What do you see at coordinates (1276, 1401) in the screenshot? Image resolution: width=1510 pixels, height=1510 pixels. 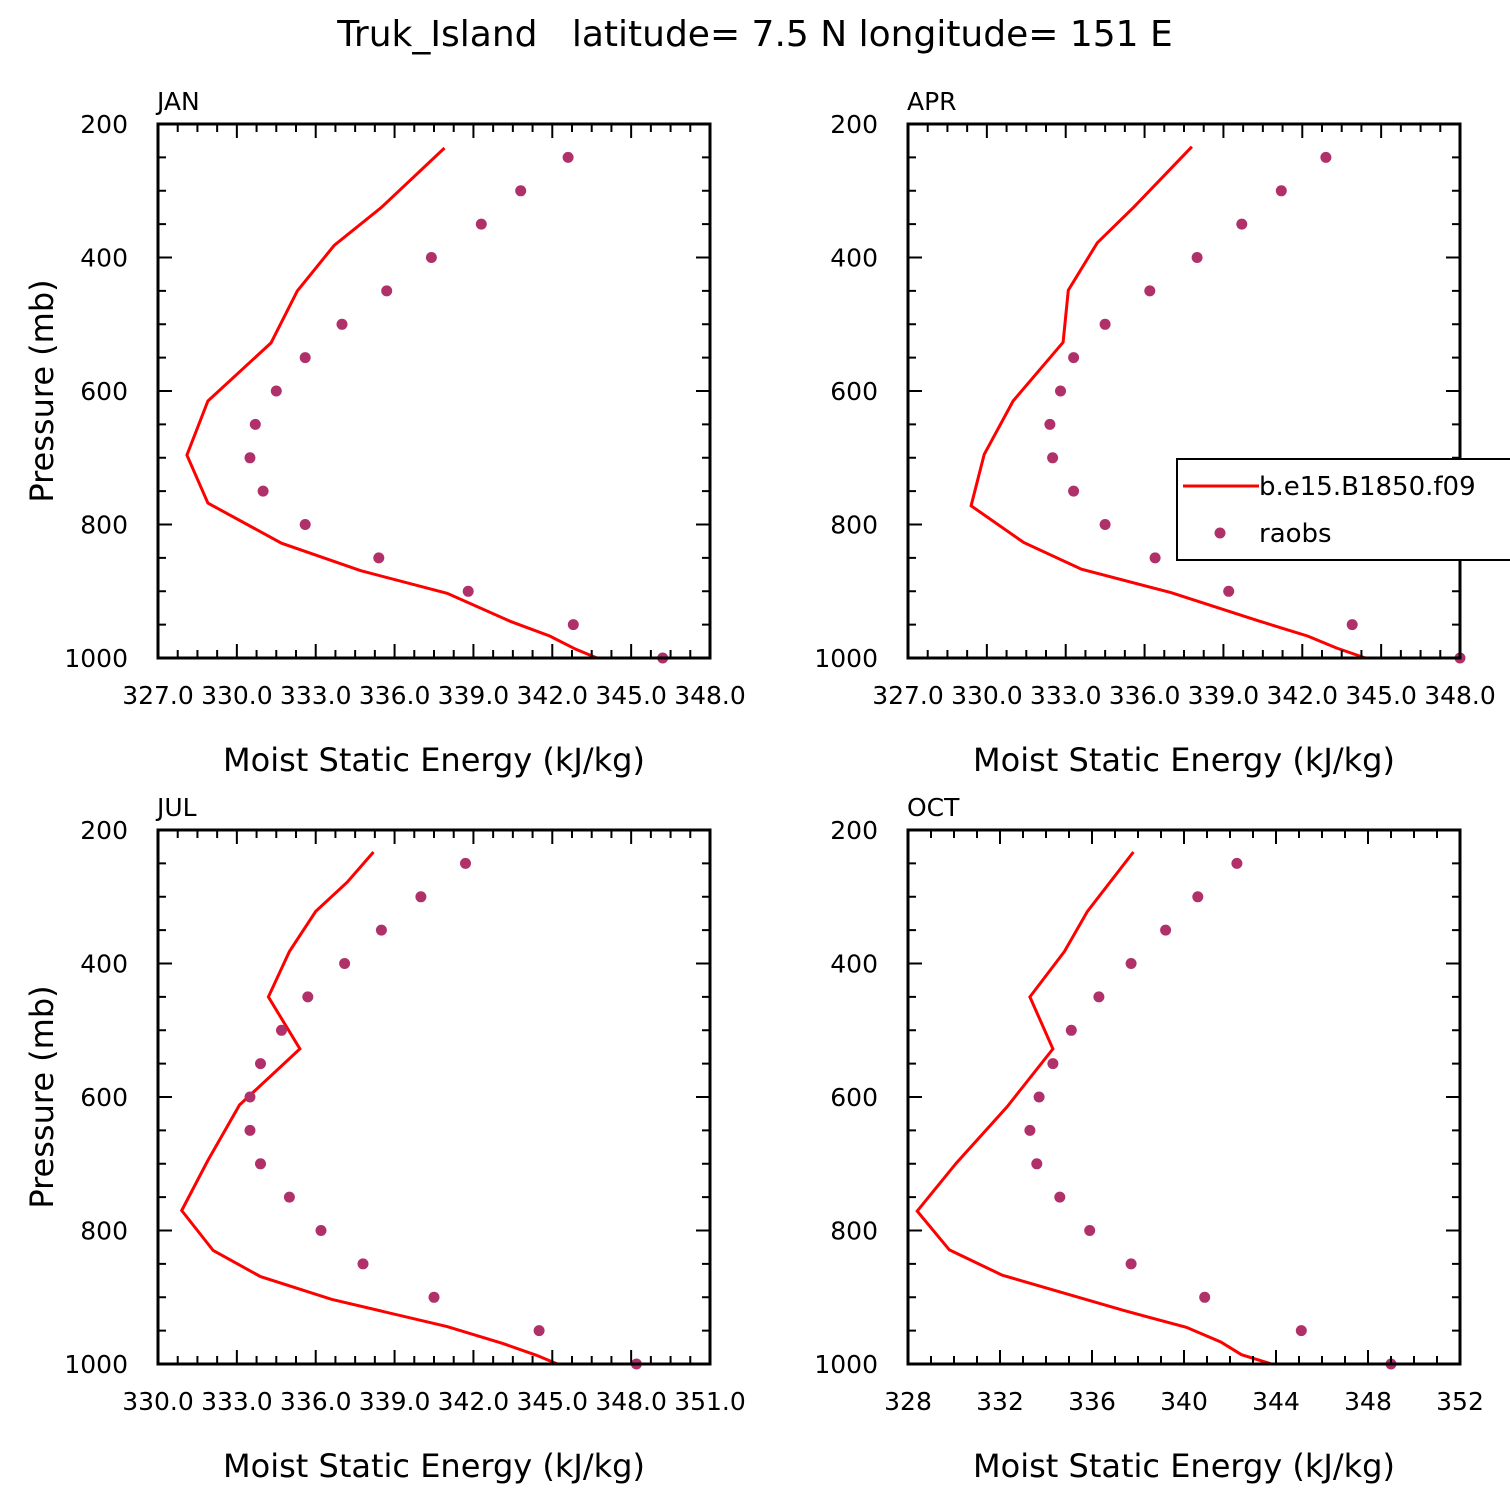 I see `x-tick-label: 344` at bounding box center [1276, 1401].